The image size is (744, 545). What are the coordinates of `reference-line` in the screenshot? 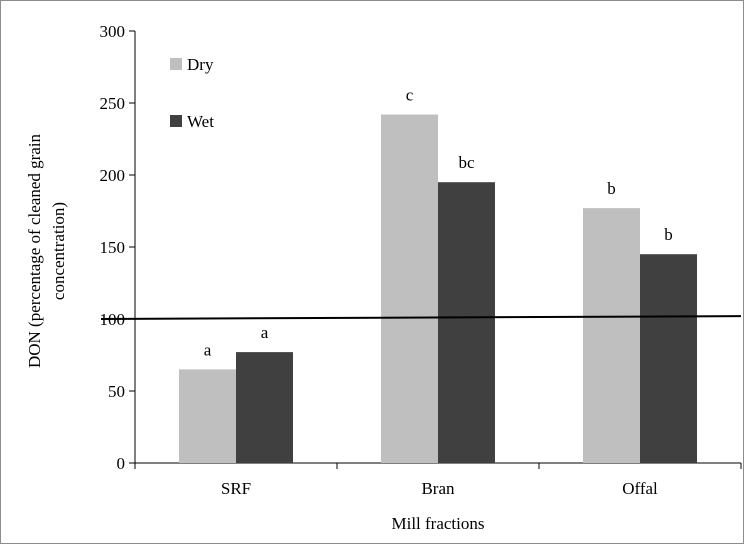 It's located at (421, 317).